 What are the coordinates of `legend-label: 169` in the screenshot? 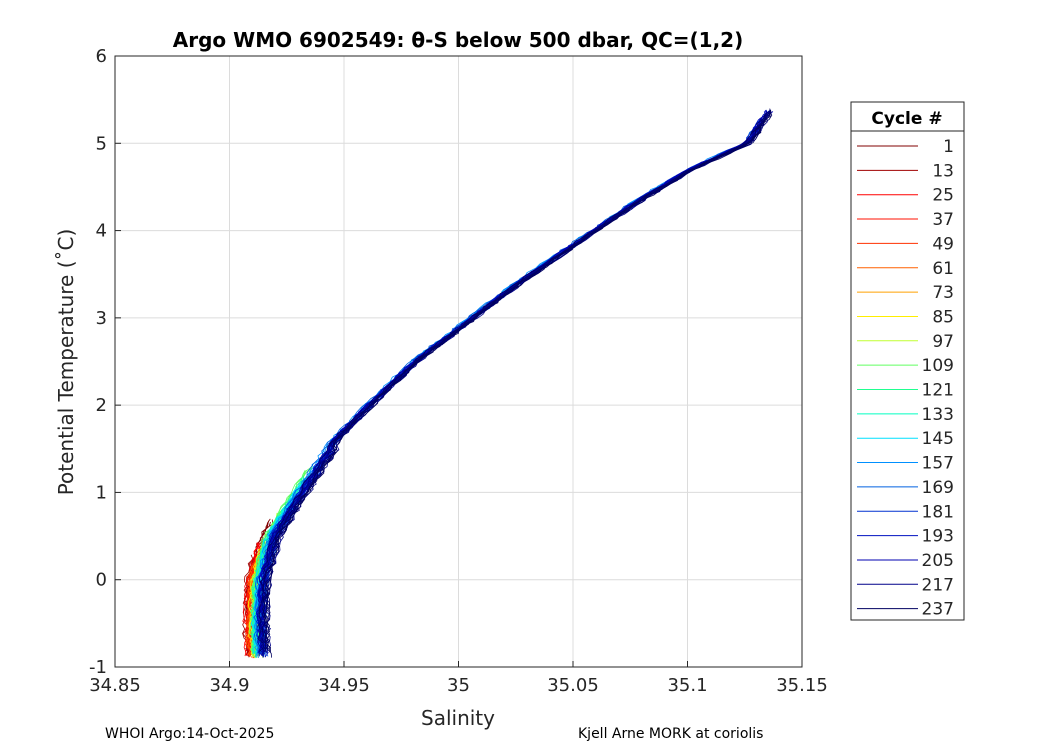 It's located at (938, 488).